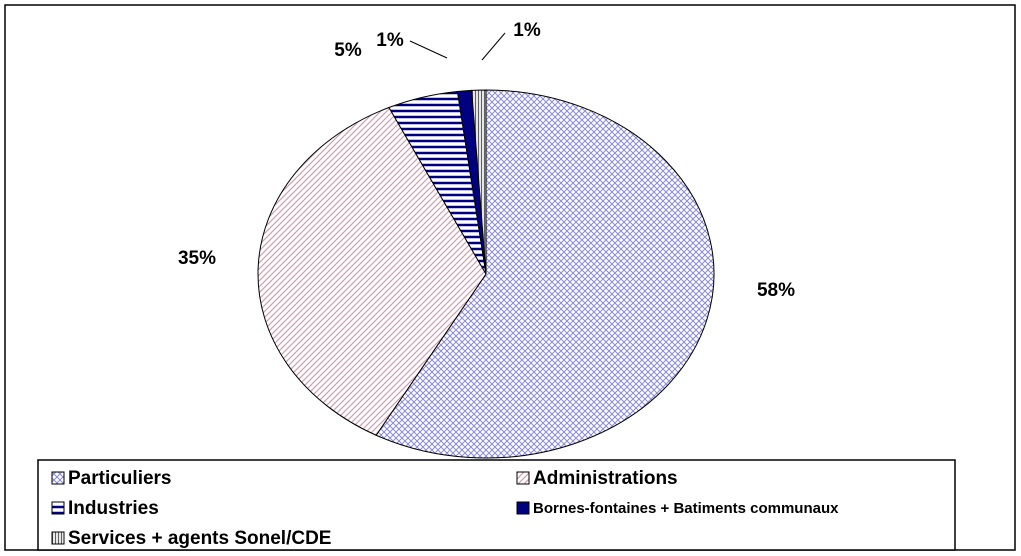 The height and width of the screenshot is (556, 1021). What do you see at coordinates (605, 478) in the screenshot?
I see `legend-label: Administrations` at bounding box center [605, 478].